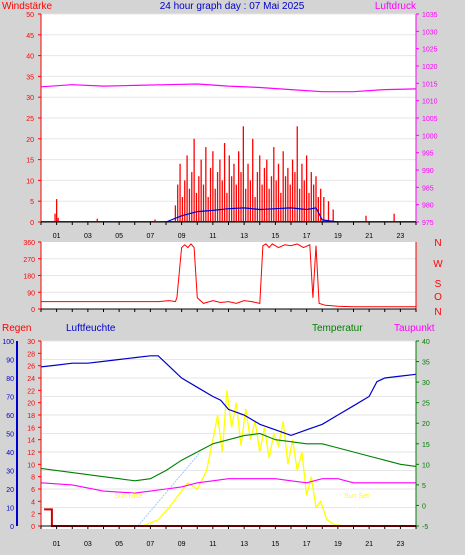  What do you see at coordinates (30, 119) in the screenshot?
I see `wind-left-tick-label: 25` at bounding box center [30, 119].